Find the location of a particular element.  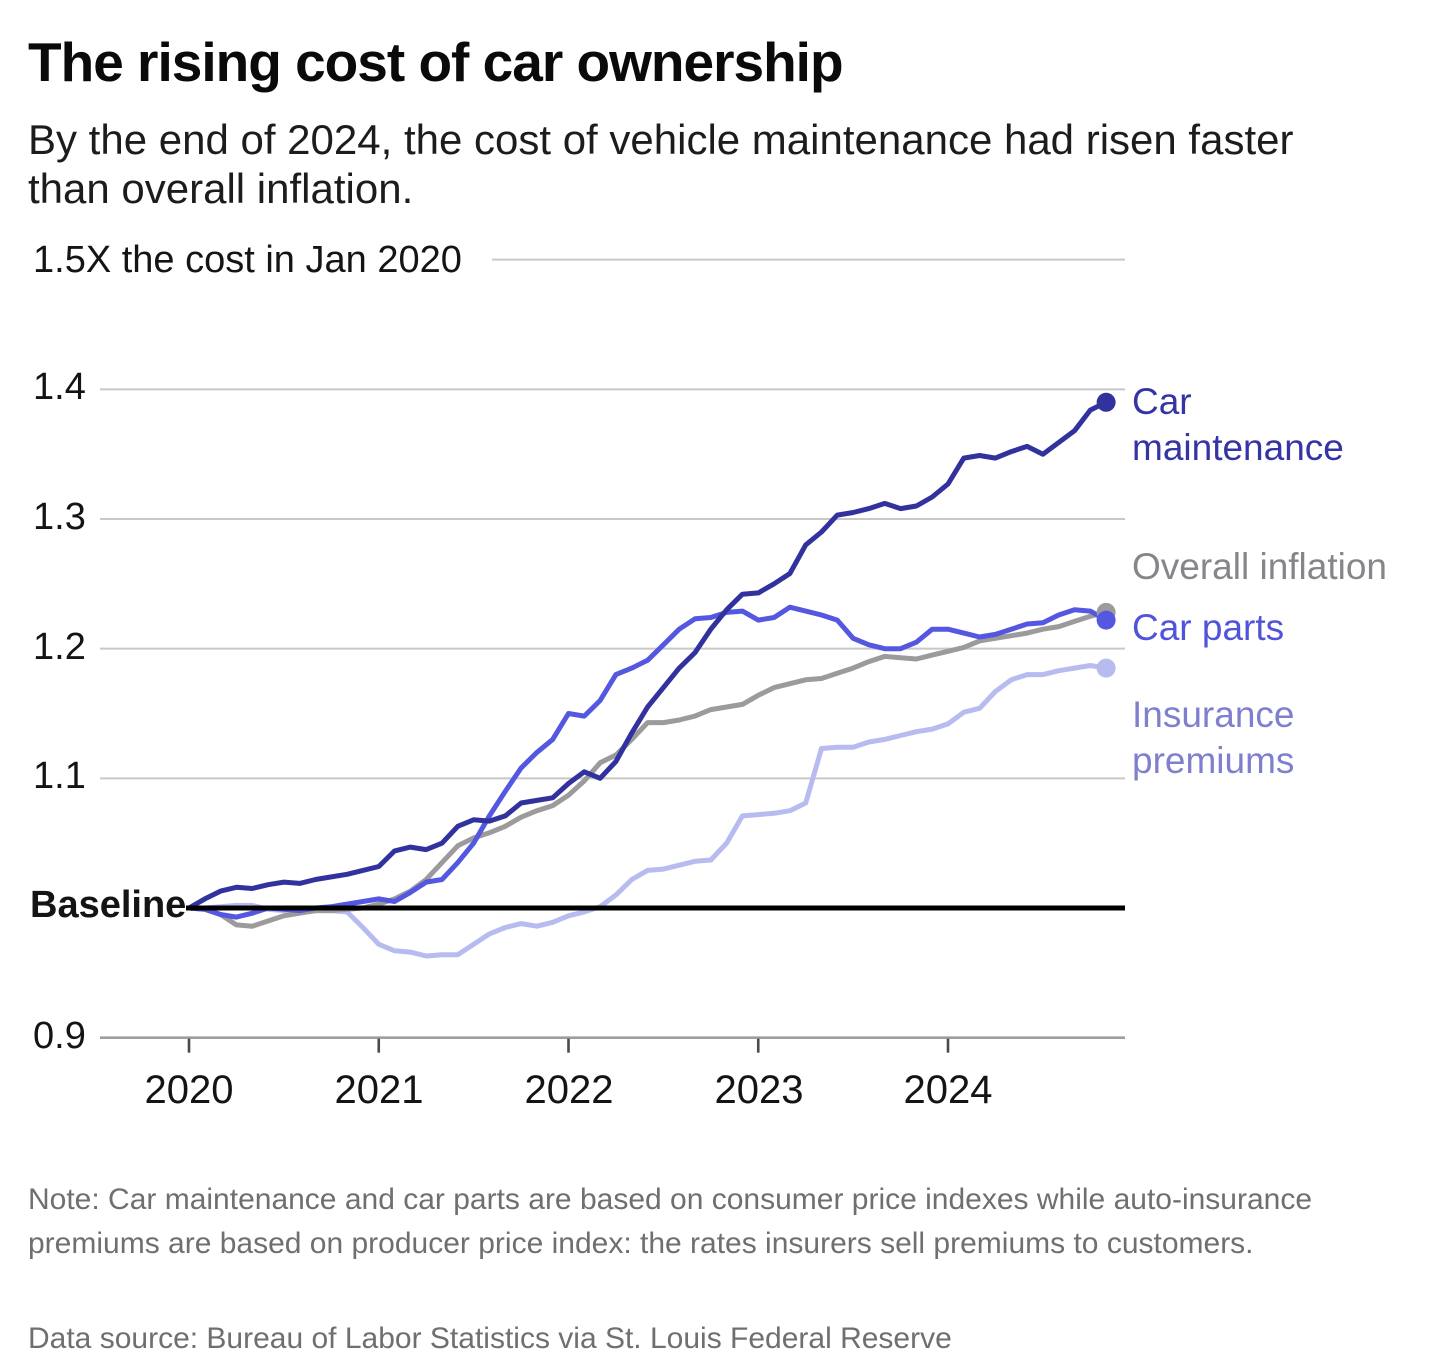

y-tick-label-1-3: 1.3 is located at coordinates (59, 517).